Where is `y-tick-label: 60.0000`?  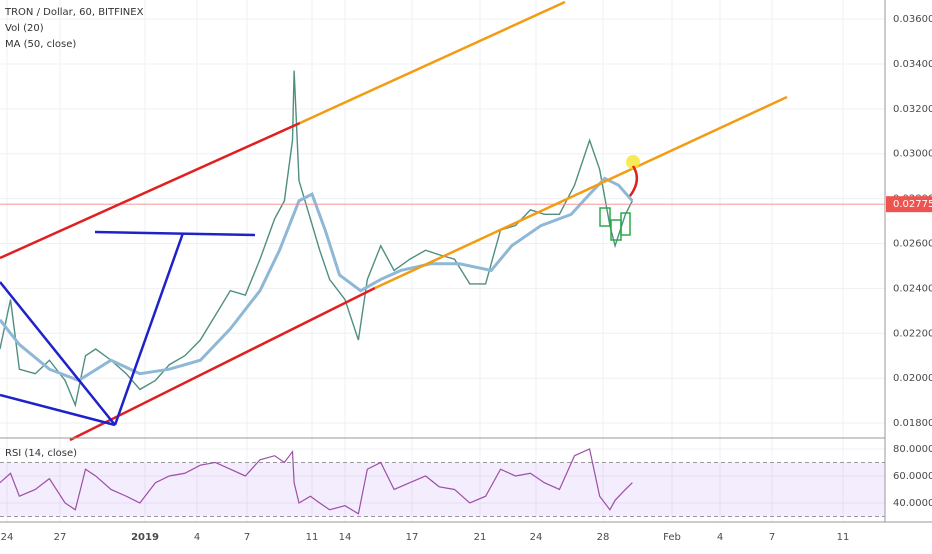
y-tick-label: 60.0000 is located at coordinates (912, 476).